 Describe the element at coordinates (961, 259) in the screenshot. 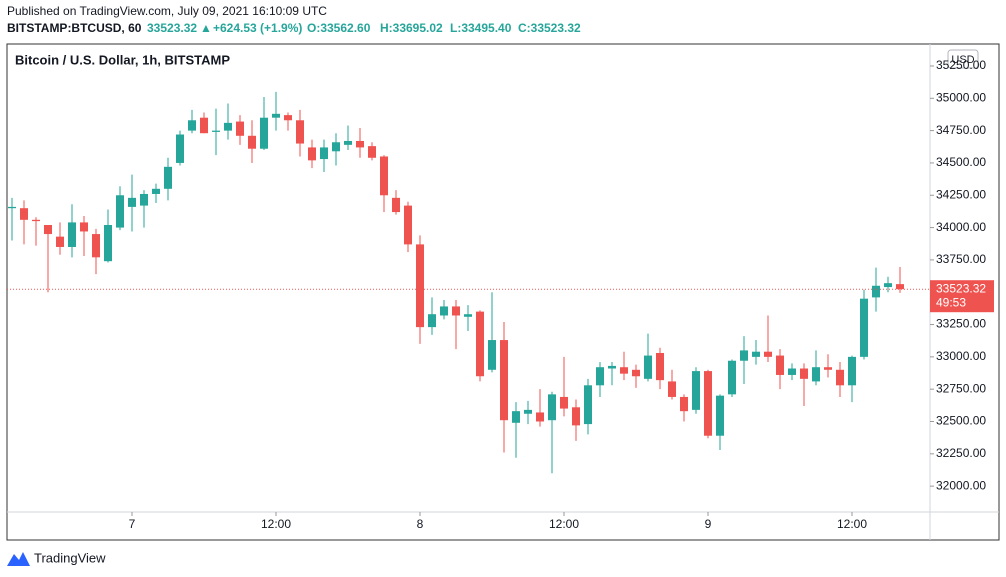

I see `y-tick-label: 33750.00` at that location.